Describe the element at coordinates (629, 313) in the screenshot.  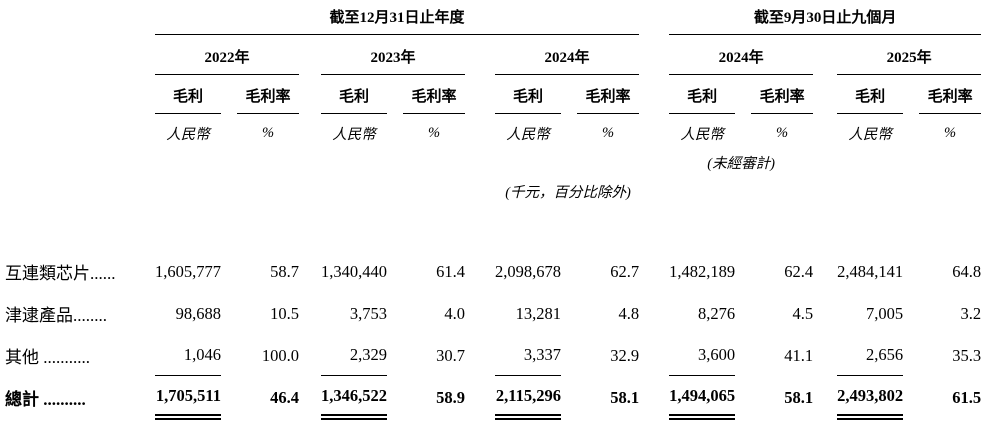
I see `cell-value: 4.8` at that location.